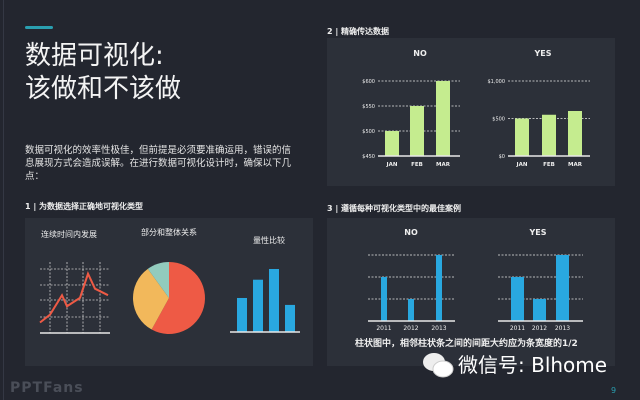 Image resolution: width=640 pixels, height=400 pixels. I want to click on yes-spacing-chart-xtick: 2011, so click(517, 328).